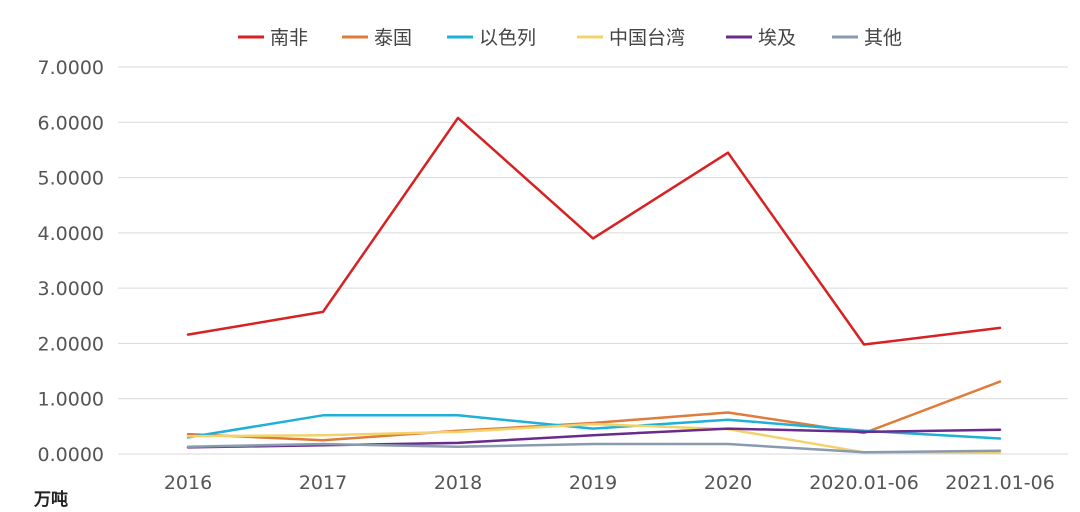 The height and width of the screenshot is (512, 1080). I want to click on legend-label: 南非, so click(289, 38).